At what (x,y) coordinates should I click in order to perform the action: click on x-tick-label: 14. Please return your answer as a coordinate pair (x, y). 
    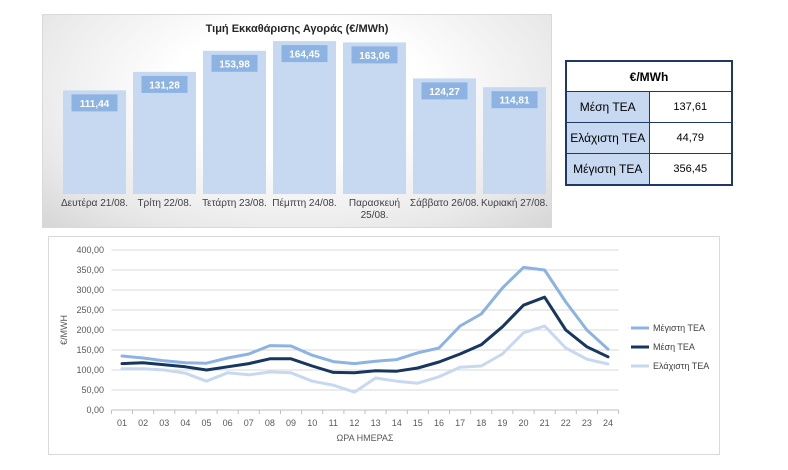
    Looking at the image, I should click on (397, 423).